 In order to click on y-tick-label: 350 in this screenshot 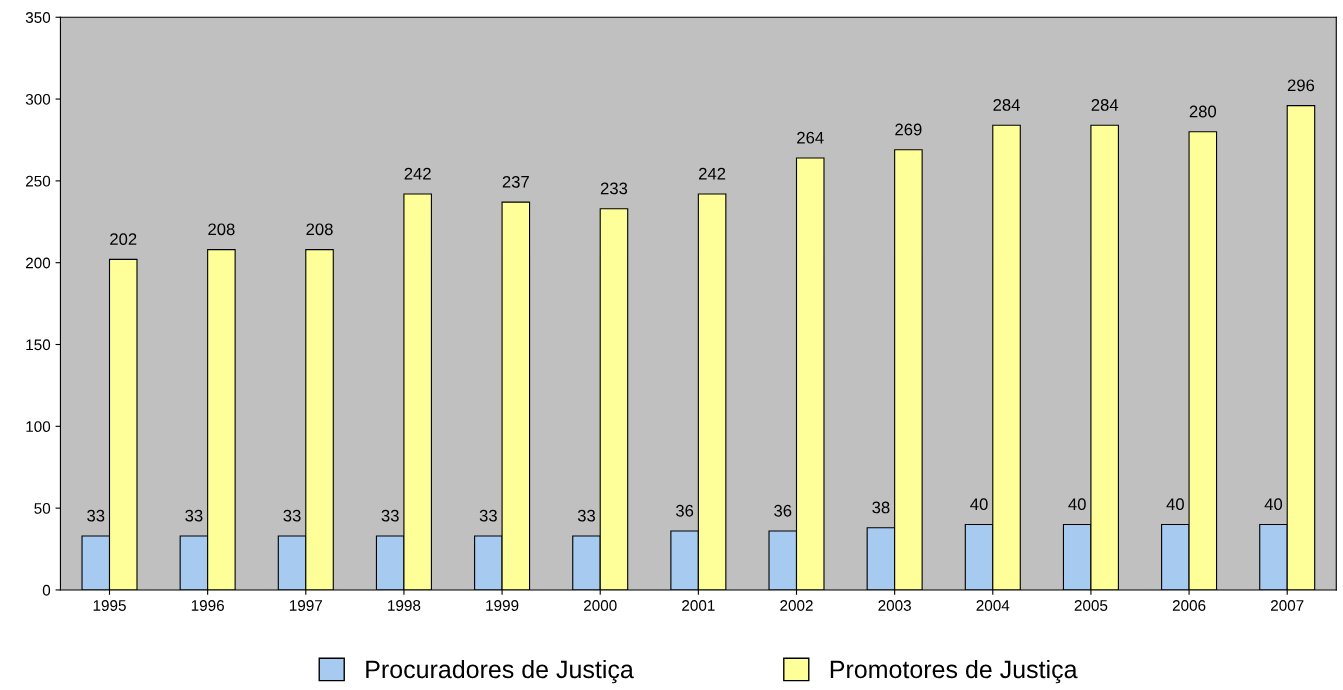, I will do `click(38, 17)`.